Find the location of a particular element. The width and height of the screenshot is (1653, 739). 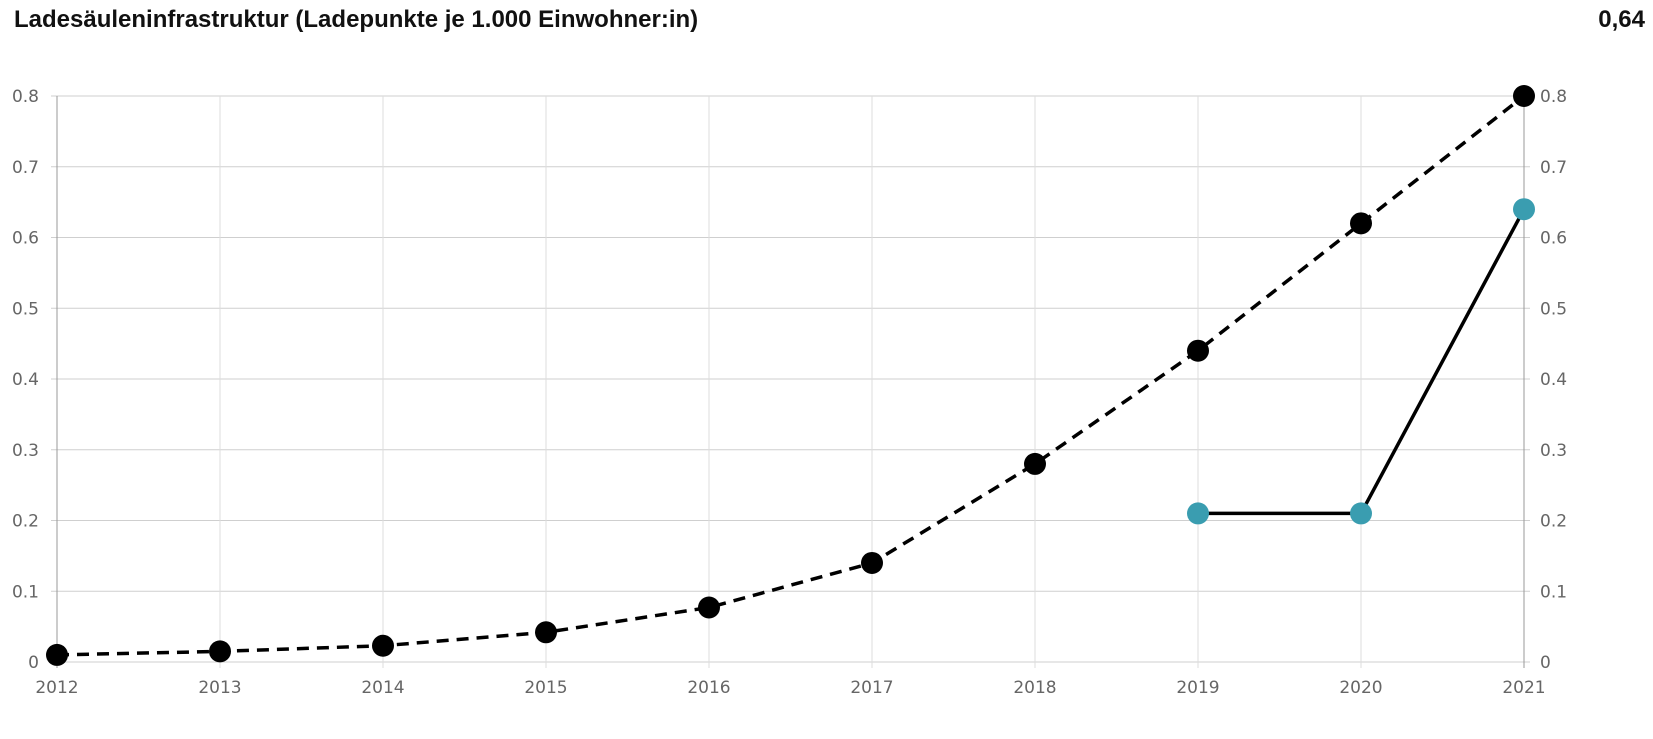

y-tick-label-right: 0.5 is located at coordinates (1553, 309).